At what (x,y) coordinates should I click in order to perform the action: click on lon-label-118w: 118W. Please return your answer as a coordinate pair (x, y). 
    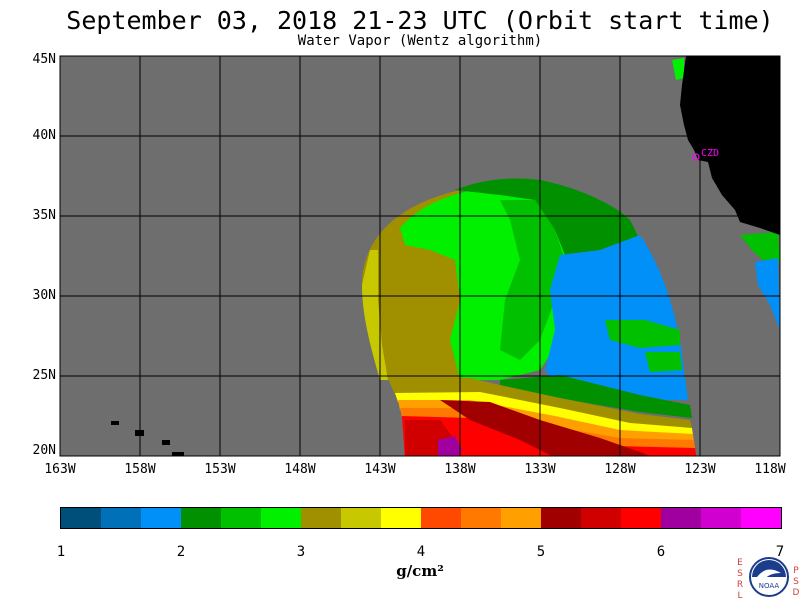
    Looking at the image, I should click on (770, 469).